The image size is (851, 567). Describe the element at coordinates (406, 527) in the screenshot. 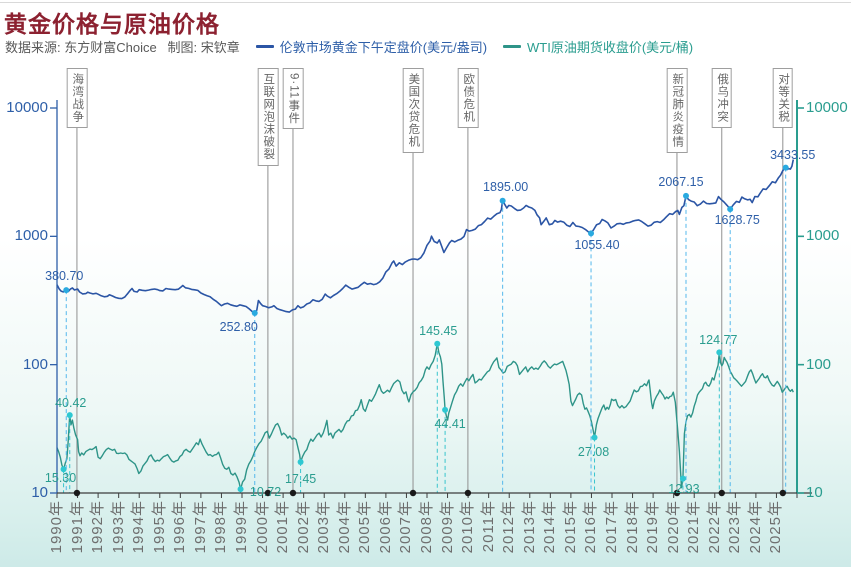

I see `x-axis-label: 2007年` at that location.